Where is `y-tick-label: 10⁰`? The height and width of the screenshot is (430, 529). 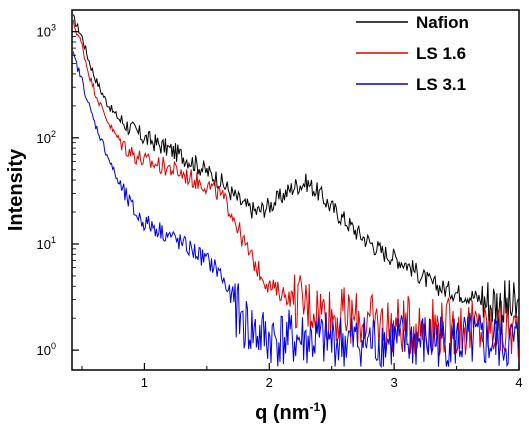
y-tick-label: 10⁰ is located at coordinates (46, 349).